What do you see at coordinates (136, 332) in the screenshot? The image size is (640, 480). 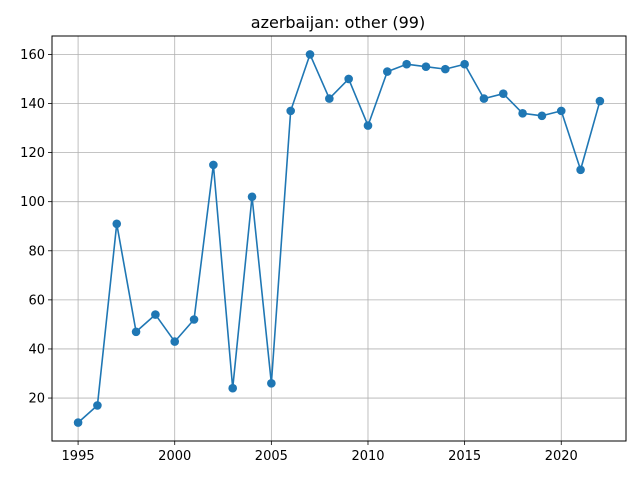 I see `data-point-1998` at bounding box center [136, 332].